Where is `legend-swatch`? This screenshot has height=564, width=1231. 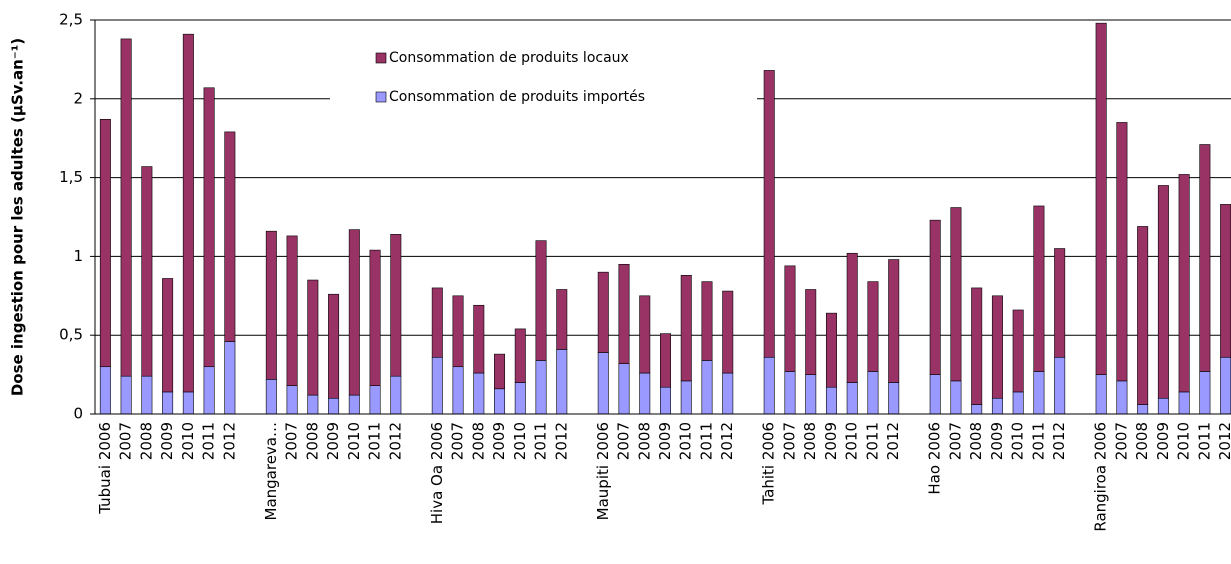 legend-swatch is located at coordinates (381, 58).